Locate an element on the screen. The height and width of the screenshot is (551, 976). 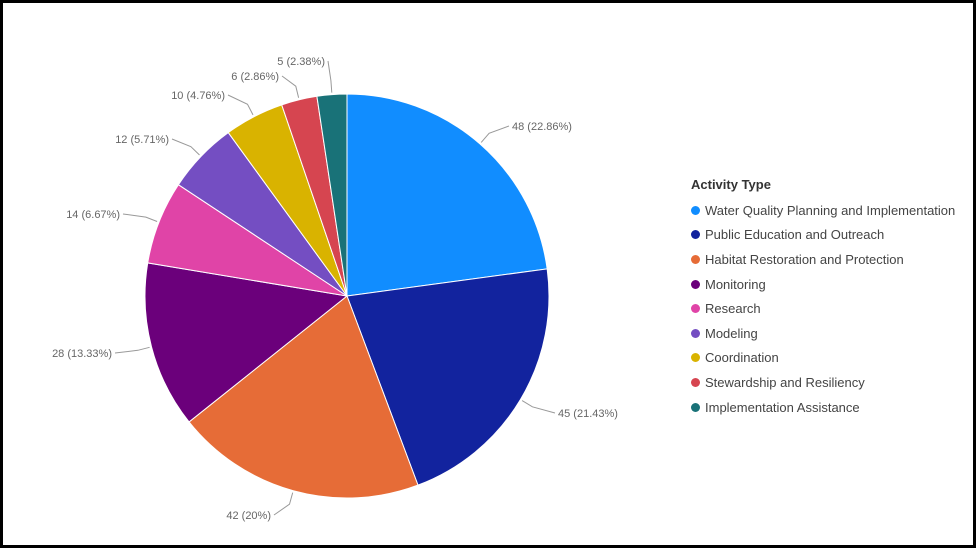
legend-item: Public Education and Outreach is located at coordinates (823, 235).